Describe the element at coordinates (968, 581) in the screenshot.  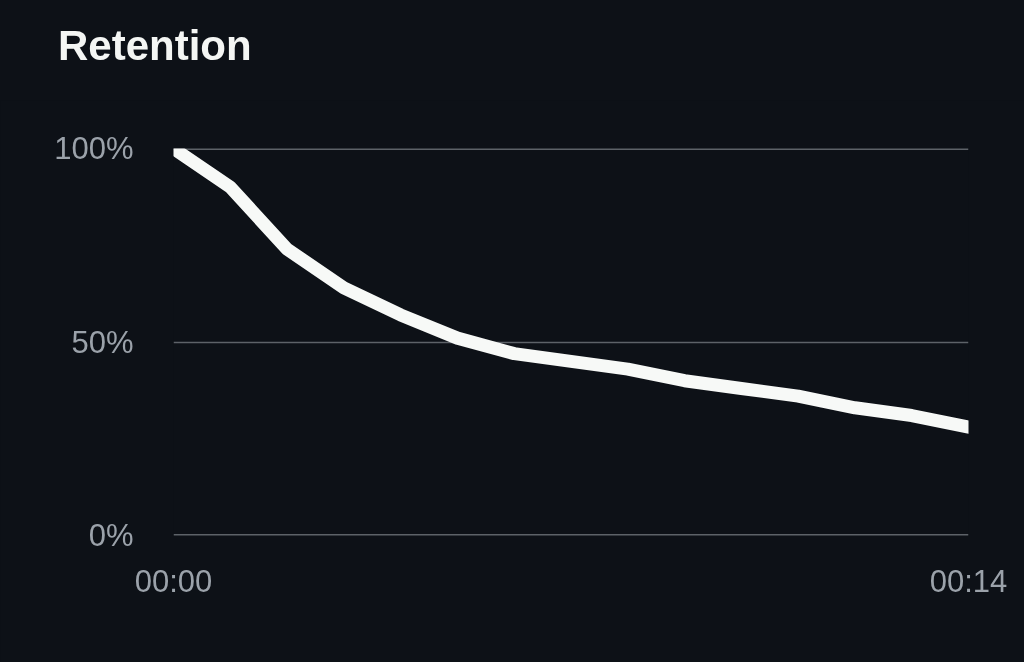
I see `x-tick-label: 00:14` at that location.